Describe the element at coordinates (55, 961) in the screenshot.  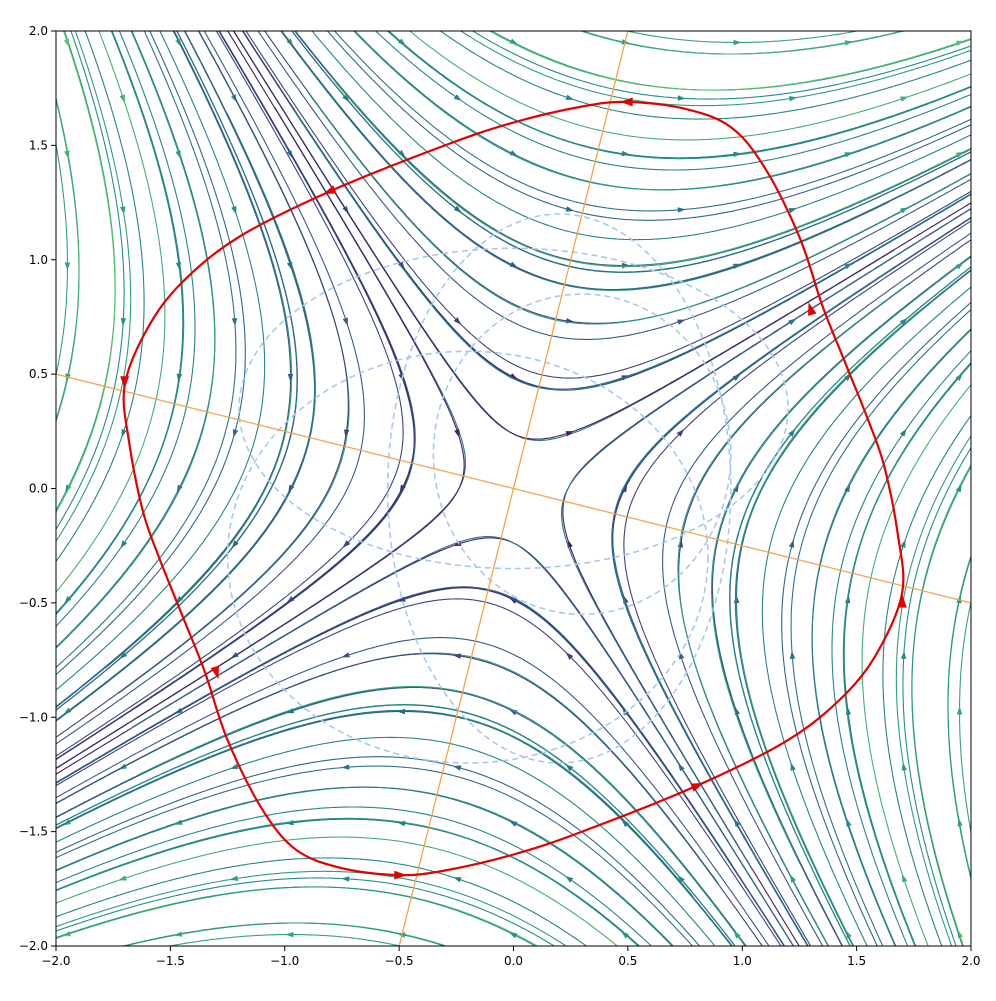
I see `x-tick-label: −2.0` at that location.